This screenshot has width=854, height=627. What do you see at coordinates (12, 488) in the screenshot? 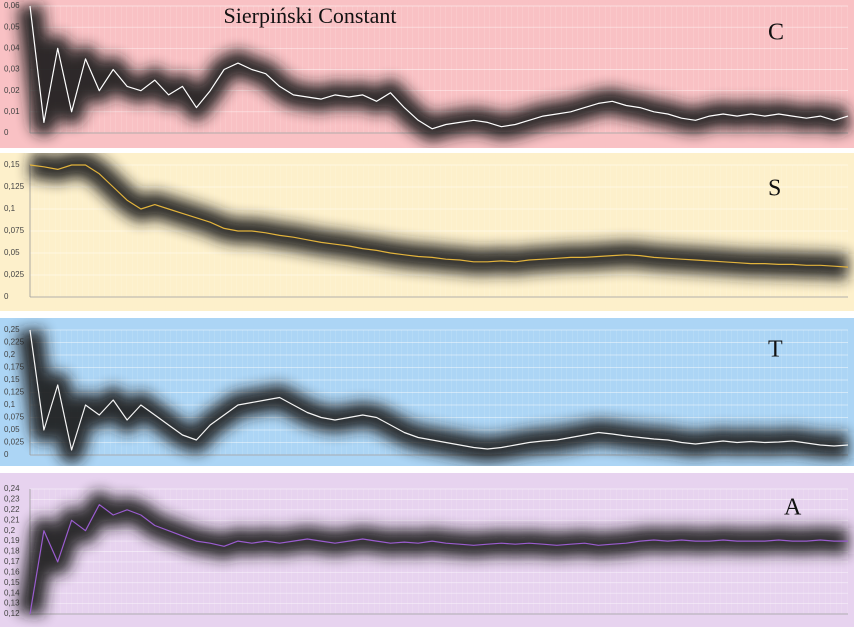
I see `y-tick-label: 0,24` at bounding box center [12, 488].